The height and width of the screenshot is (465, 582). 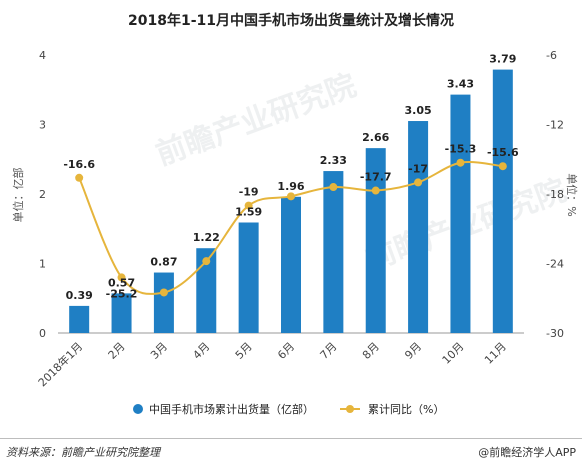 What do you see at coordinates (418, 168) in the screenshot?
I see `growth-value-label: -17` at bounding box center [418, 168].